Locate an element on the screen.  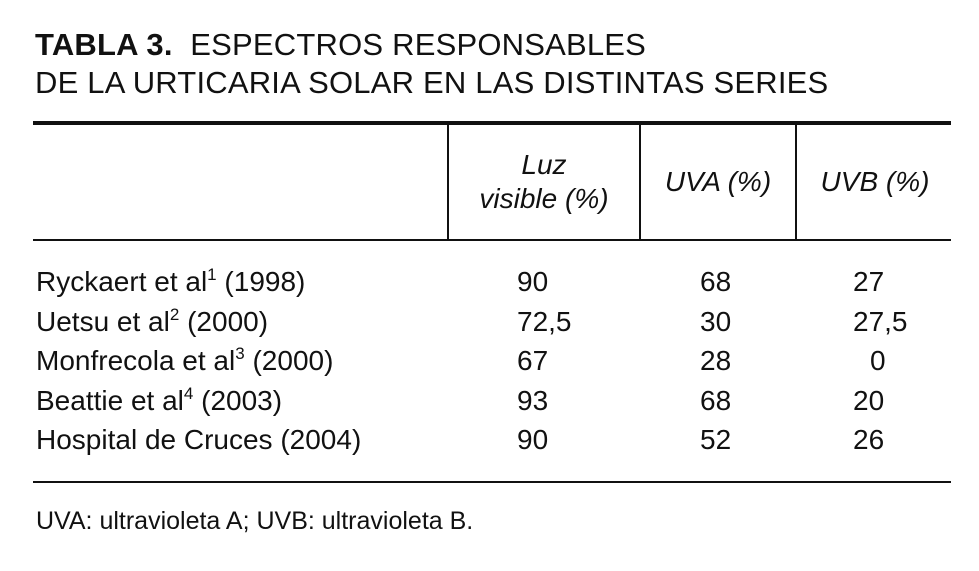
row-luz: 72,5 is located at coordinates (544, 321).